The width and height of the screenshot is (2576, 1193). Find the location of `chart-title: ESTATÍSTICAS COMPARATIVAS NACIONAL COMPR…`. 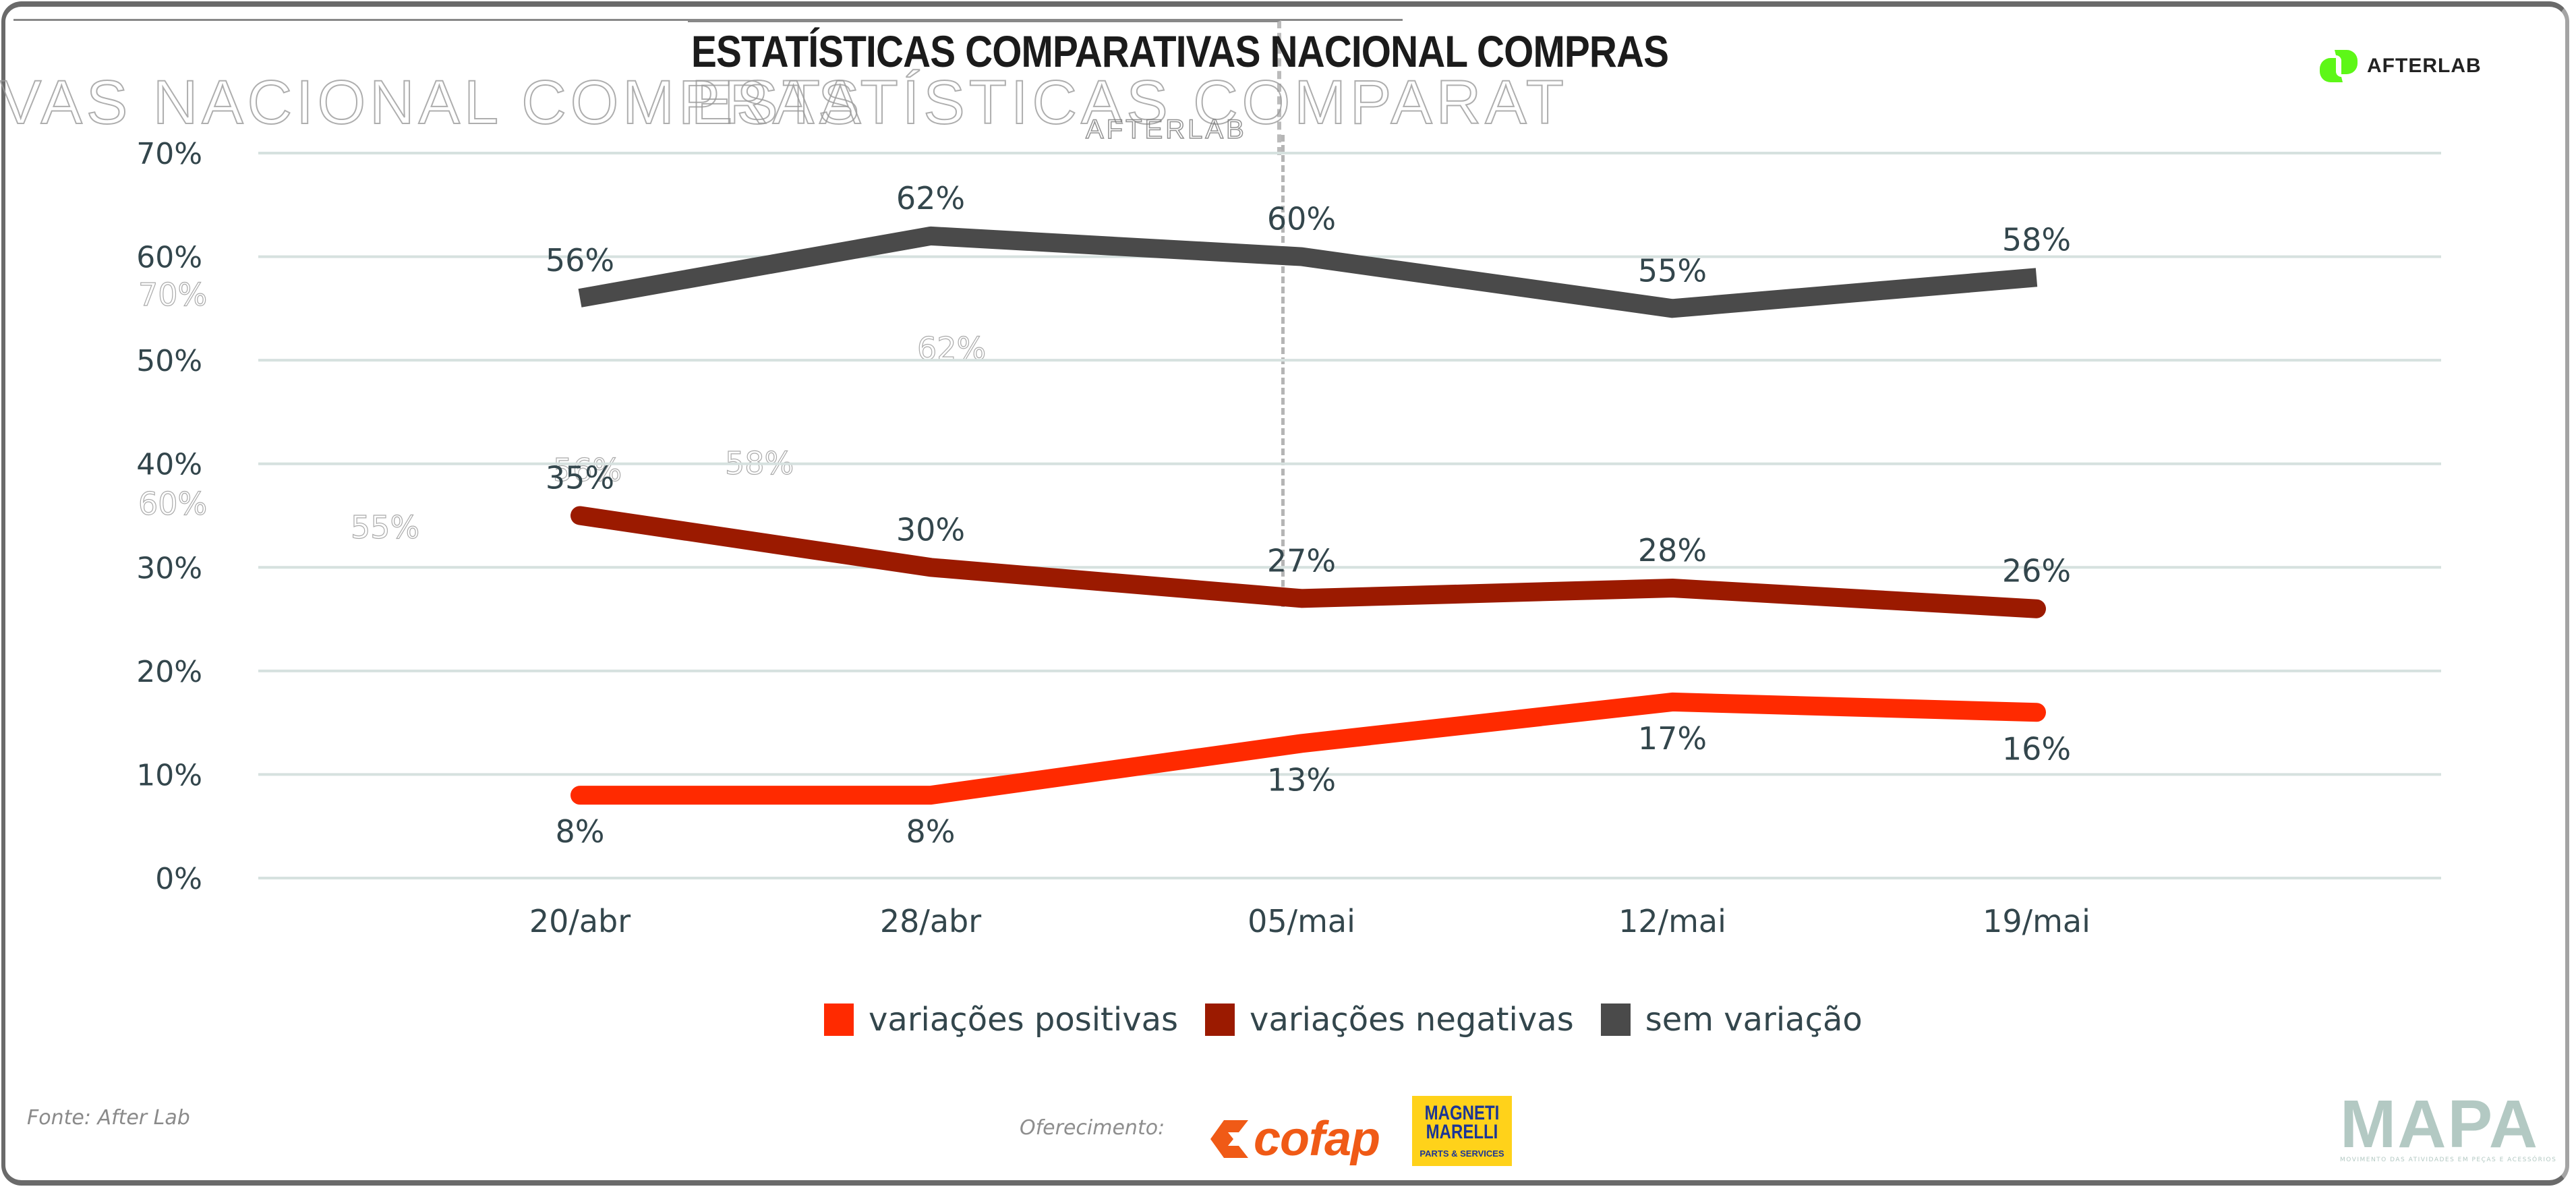

chart-title: ESTATÍSTICAS COMPARATIVAS NACIONAL COMPR… is located at coordinates (1180, 51).